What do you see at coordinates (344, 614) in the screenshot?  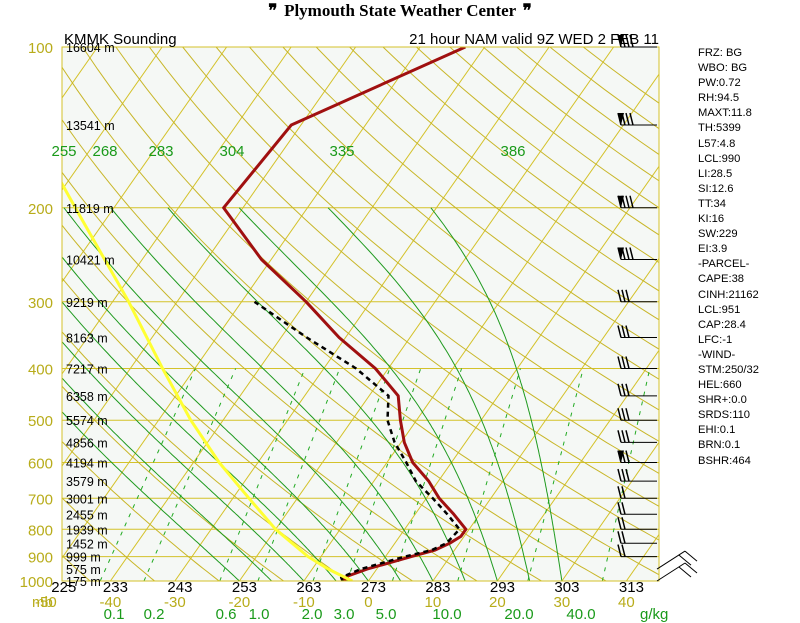 I see `mixing-ratio-label: 3.0` at bounding box center [344, 614].